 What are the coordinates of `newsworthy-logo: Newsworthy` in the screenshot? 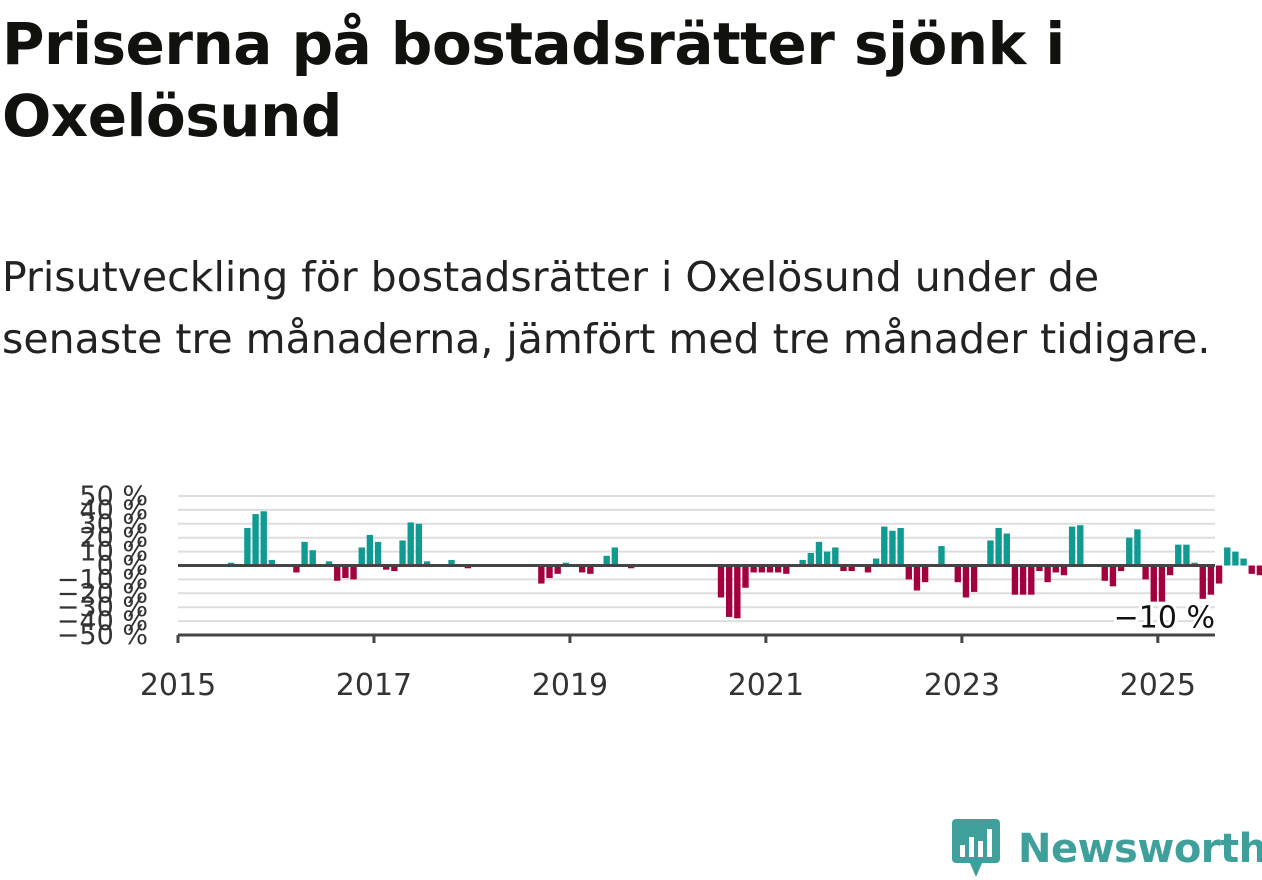 It's located at (1107, 849).